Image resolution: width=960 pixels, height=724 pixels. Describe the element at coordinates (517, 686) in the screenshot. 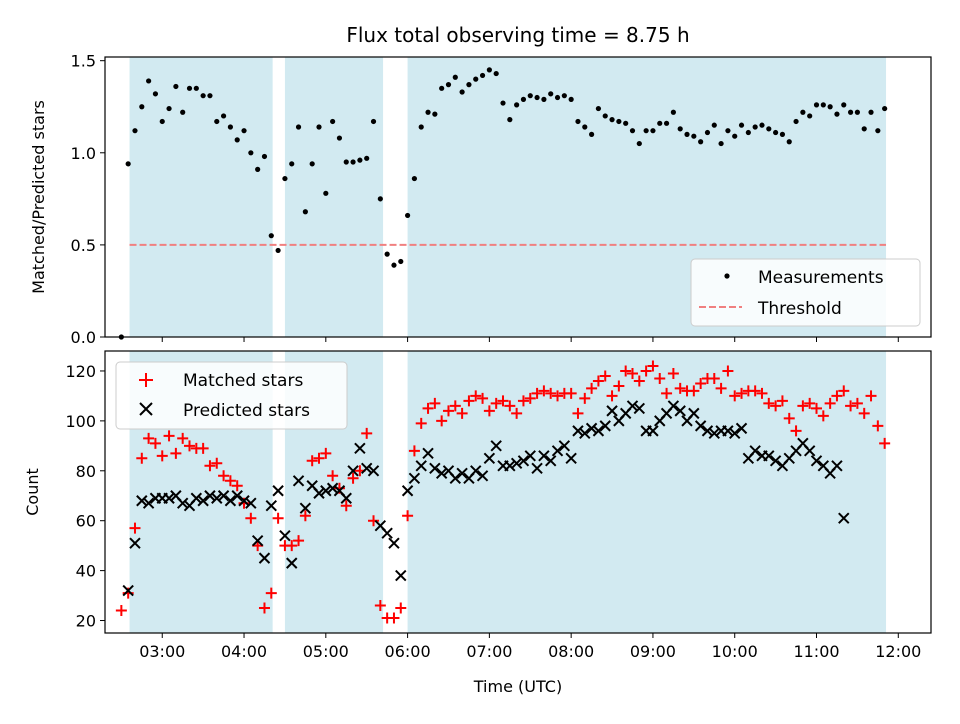

I see `x-axis-label: Time (UTC)` at that location.